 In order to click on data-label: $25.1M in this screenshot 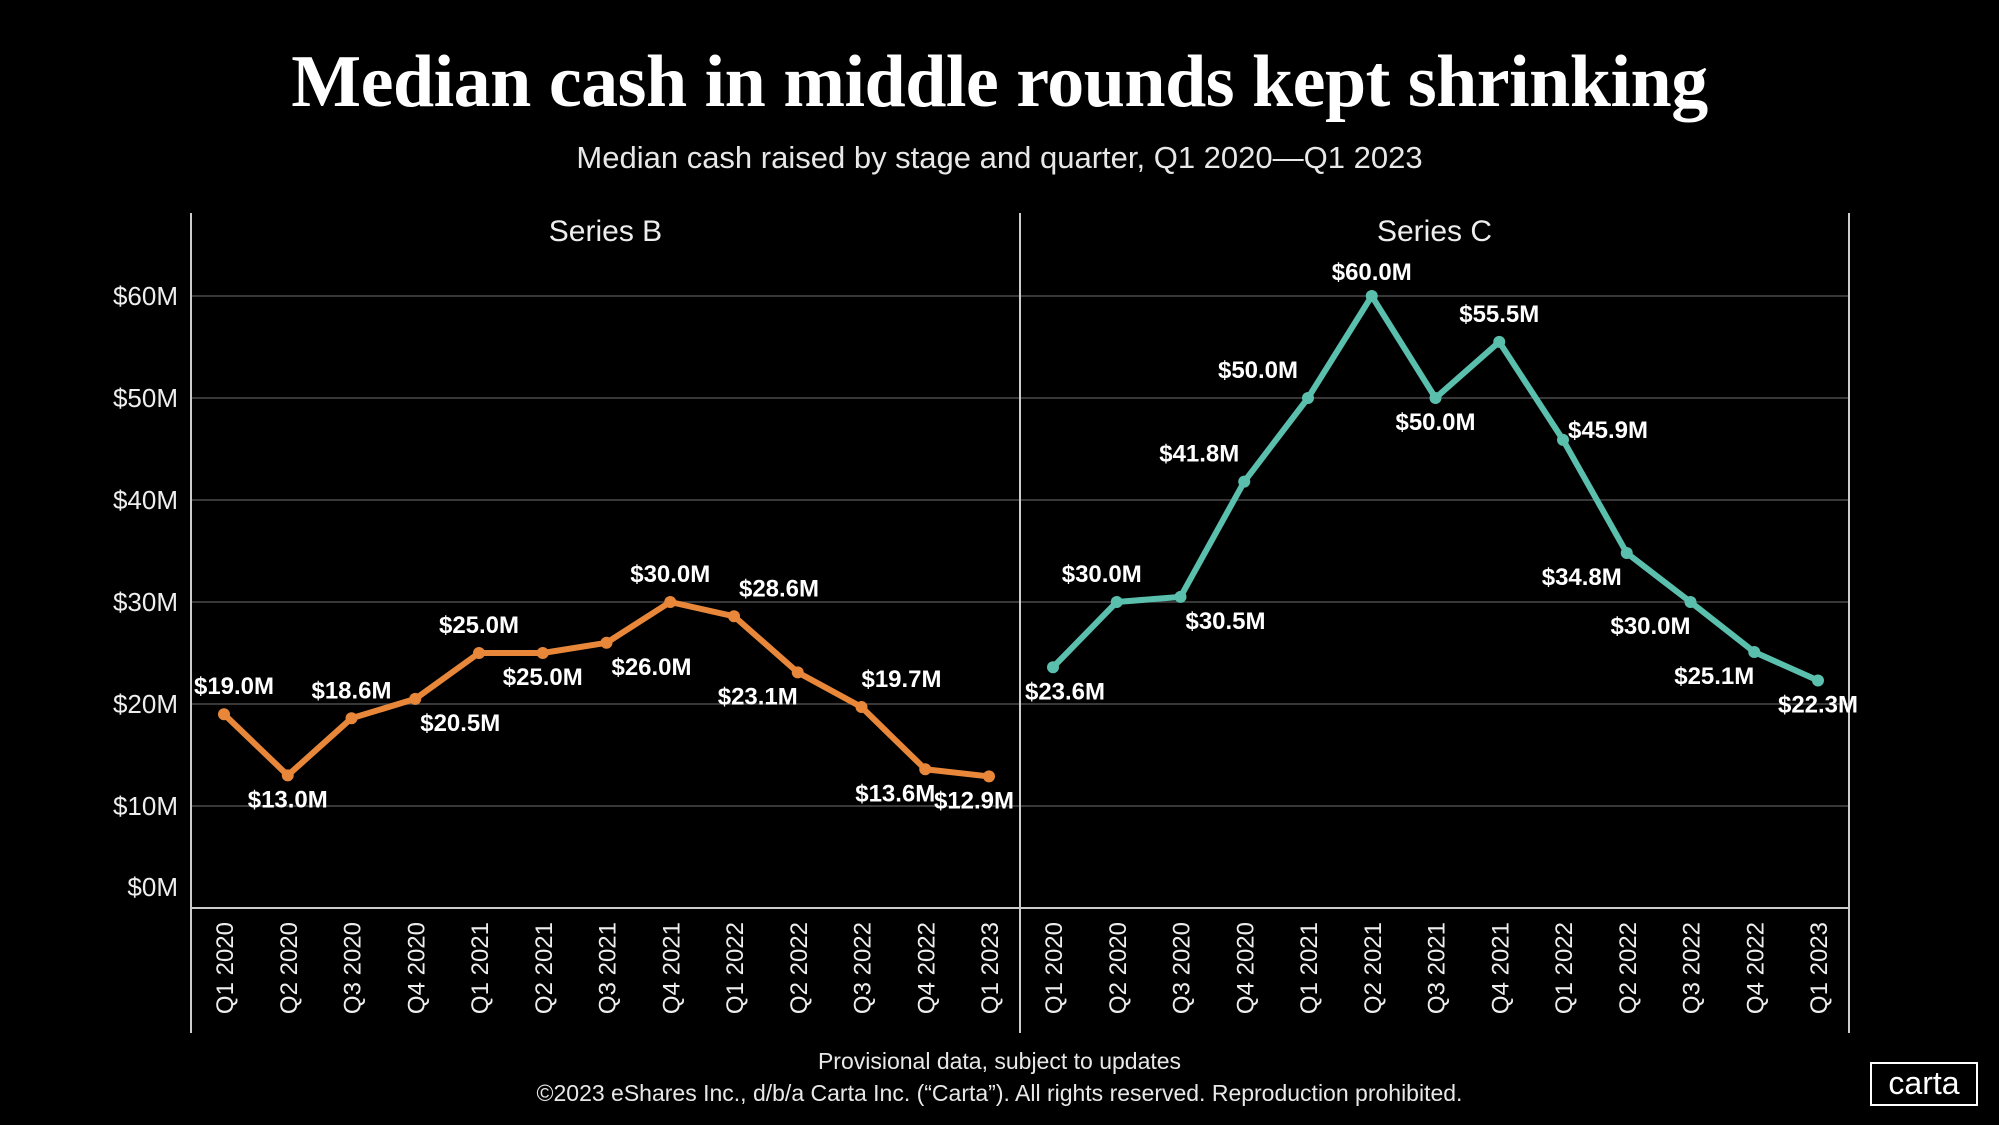, I will do `click(1714, 676)`.